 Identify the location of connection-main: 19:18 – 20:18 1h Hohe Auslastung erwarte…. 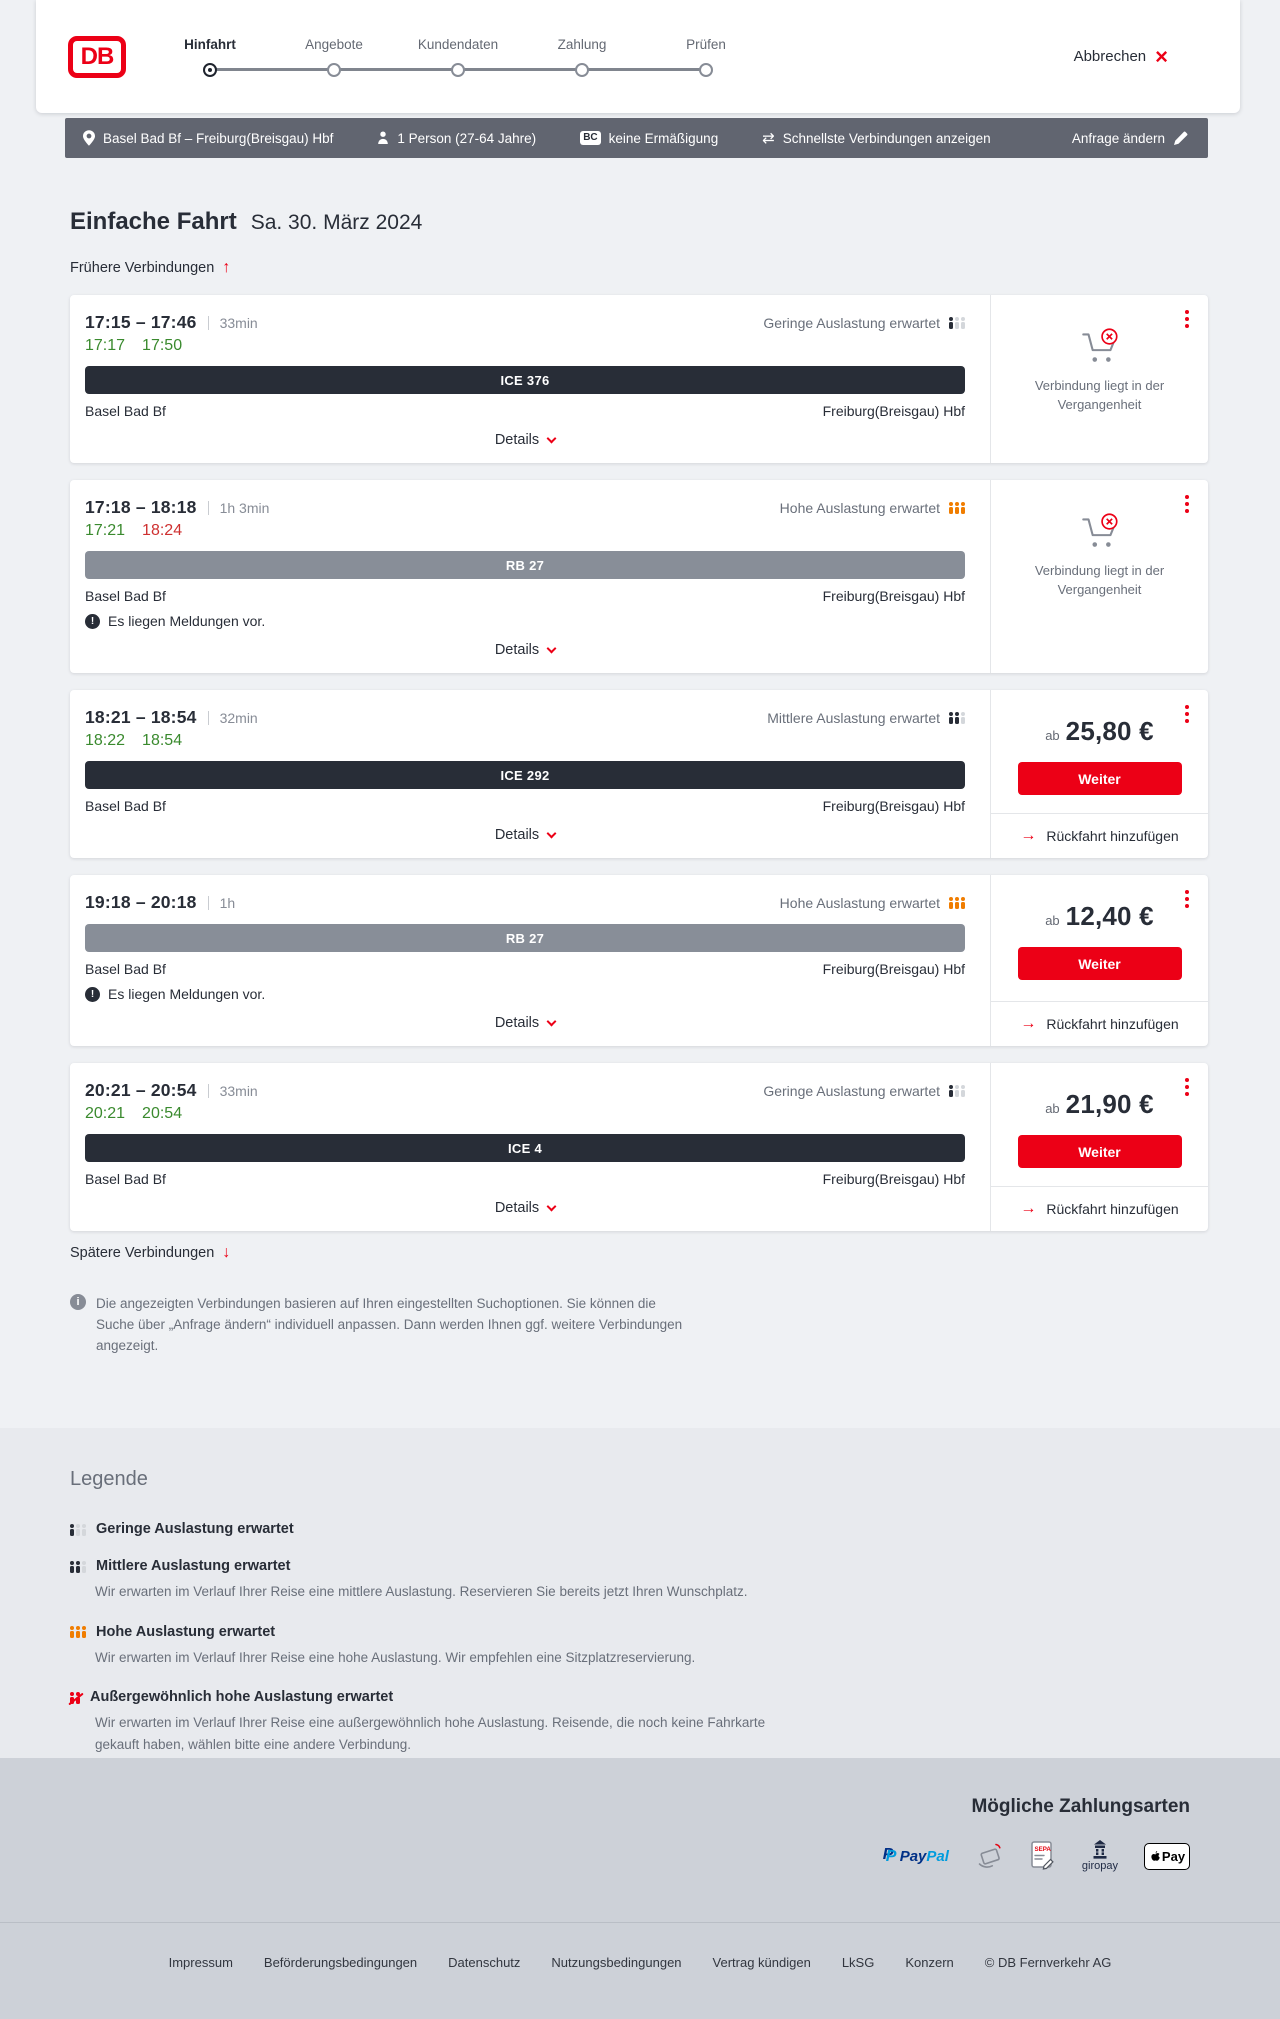
(530, 960).